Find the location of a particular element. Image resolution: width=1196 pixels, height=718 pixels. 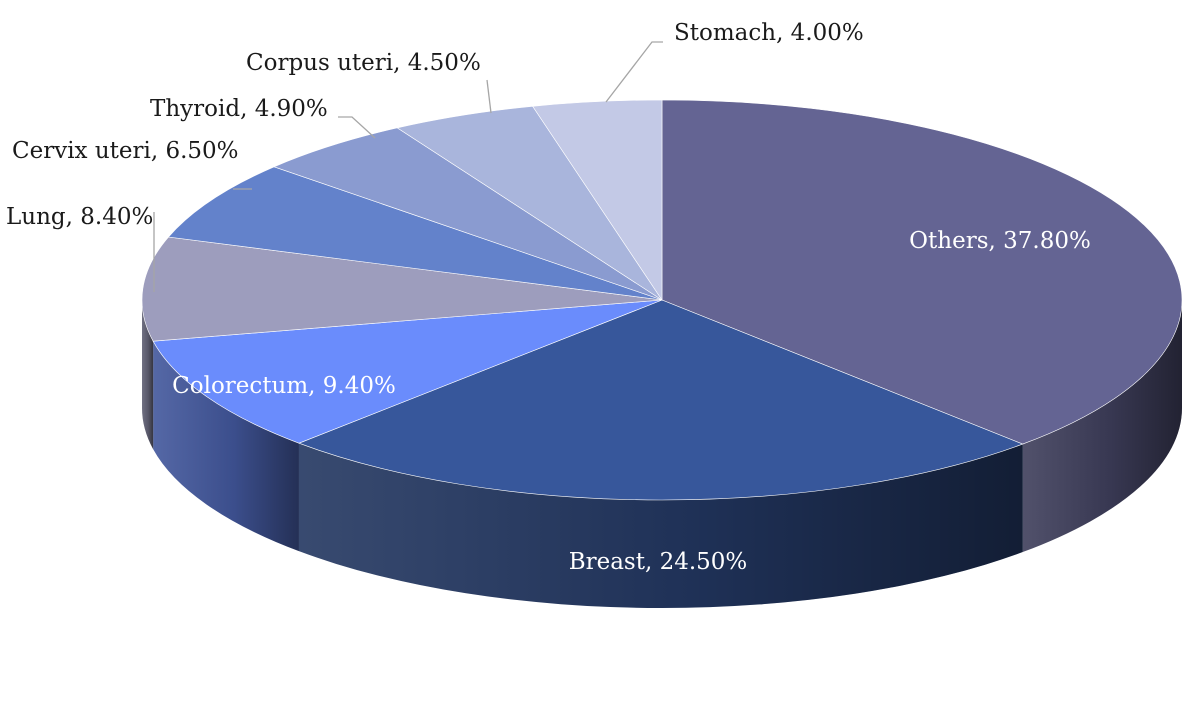

data-label-others: Others, 37.80% is located at coordinates (1000, 241).